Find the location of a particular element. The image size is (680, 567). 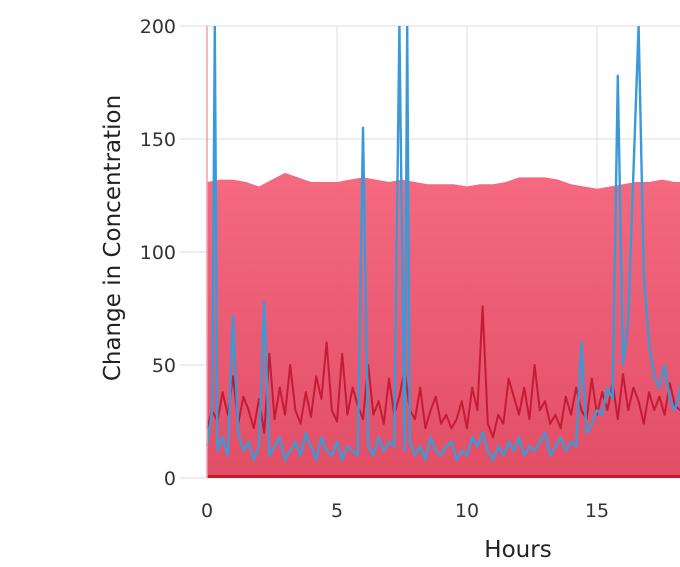

x-tick-label: 10 is located at coordinates (467, 511).